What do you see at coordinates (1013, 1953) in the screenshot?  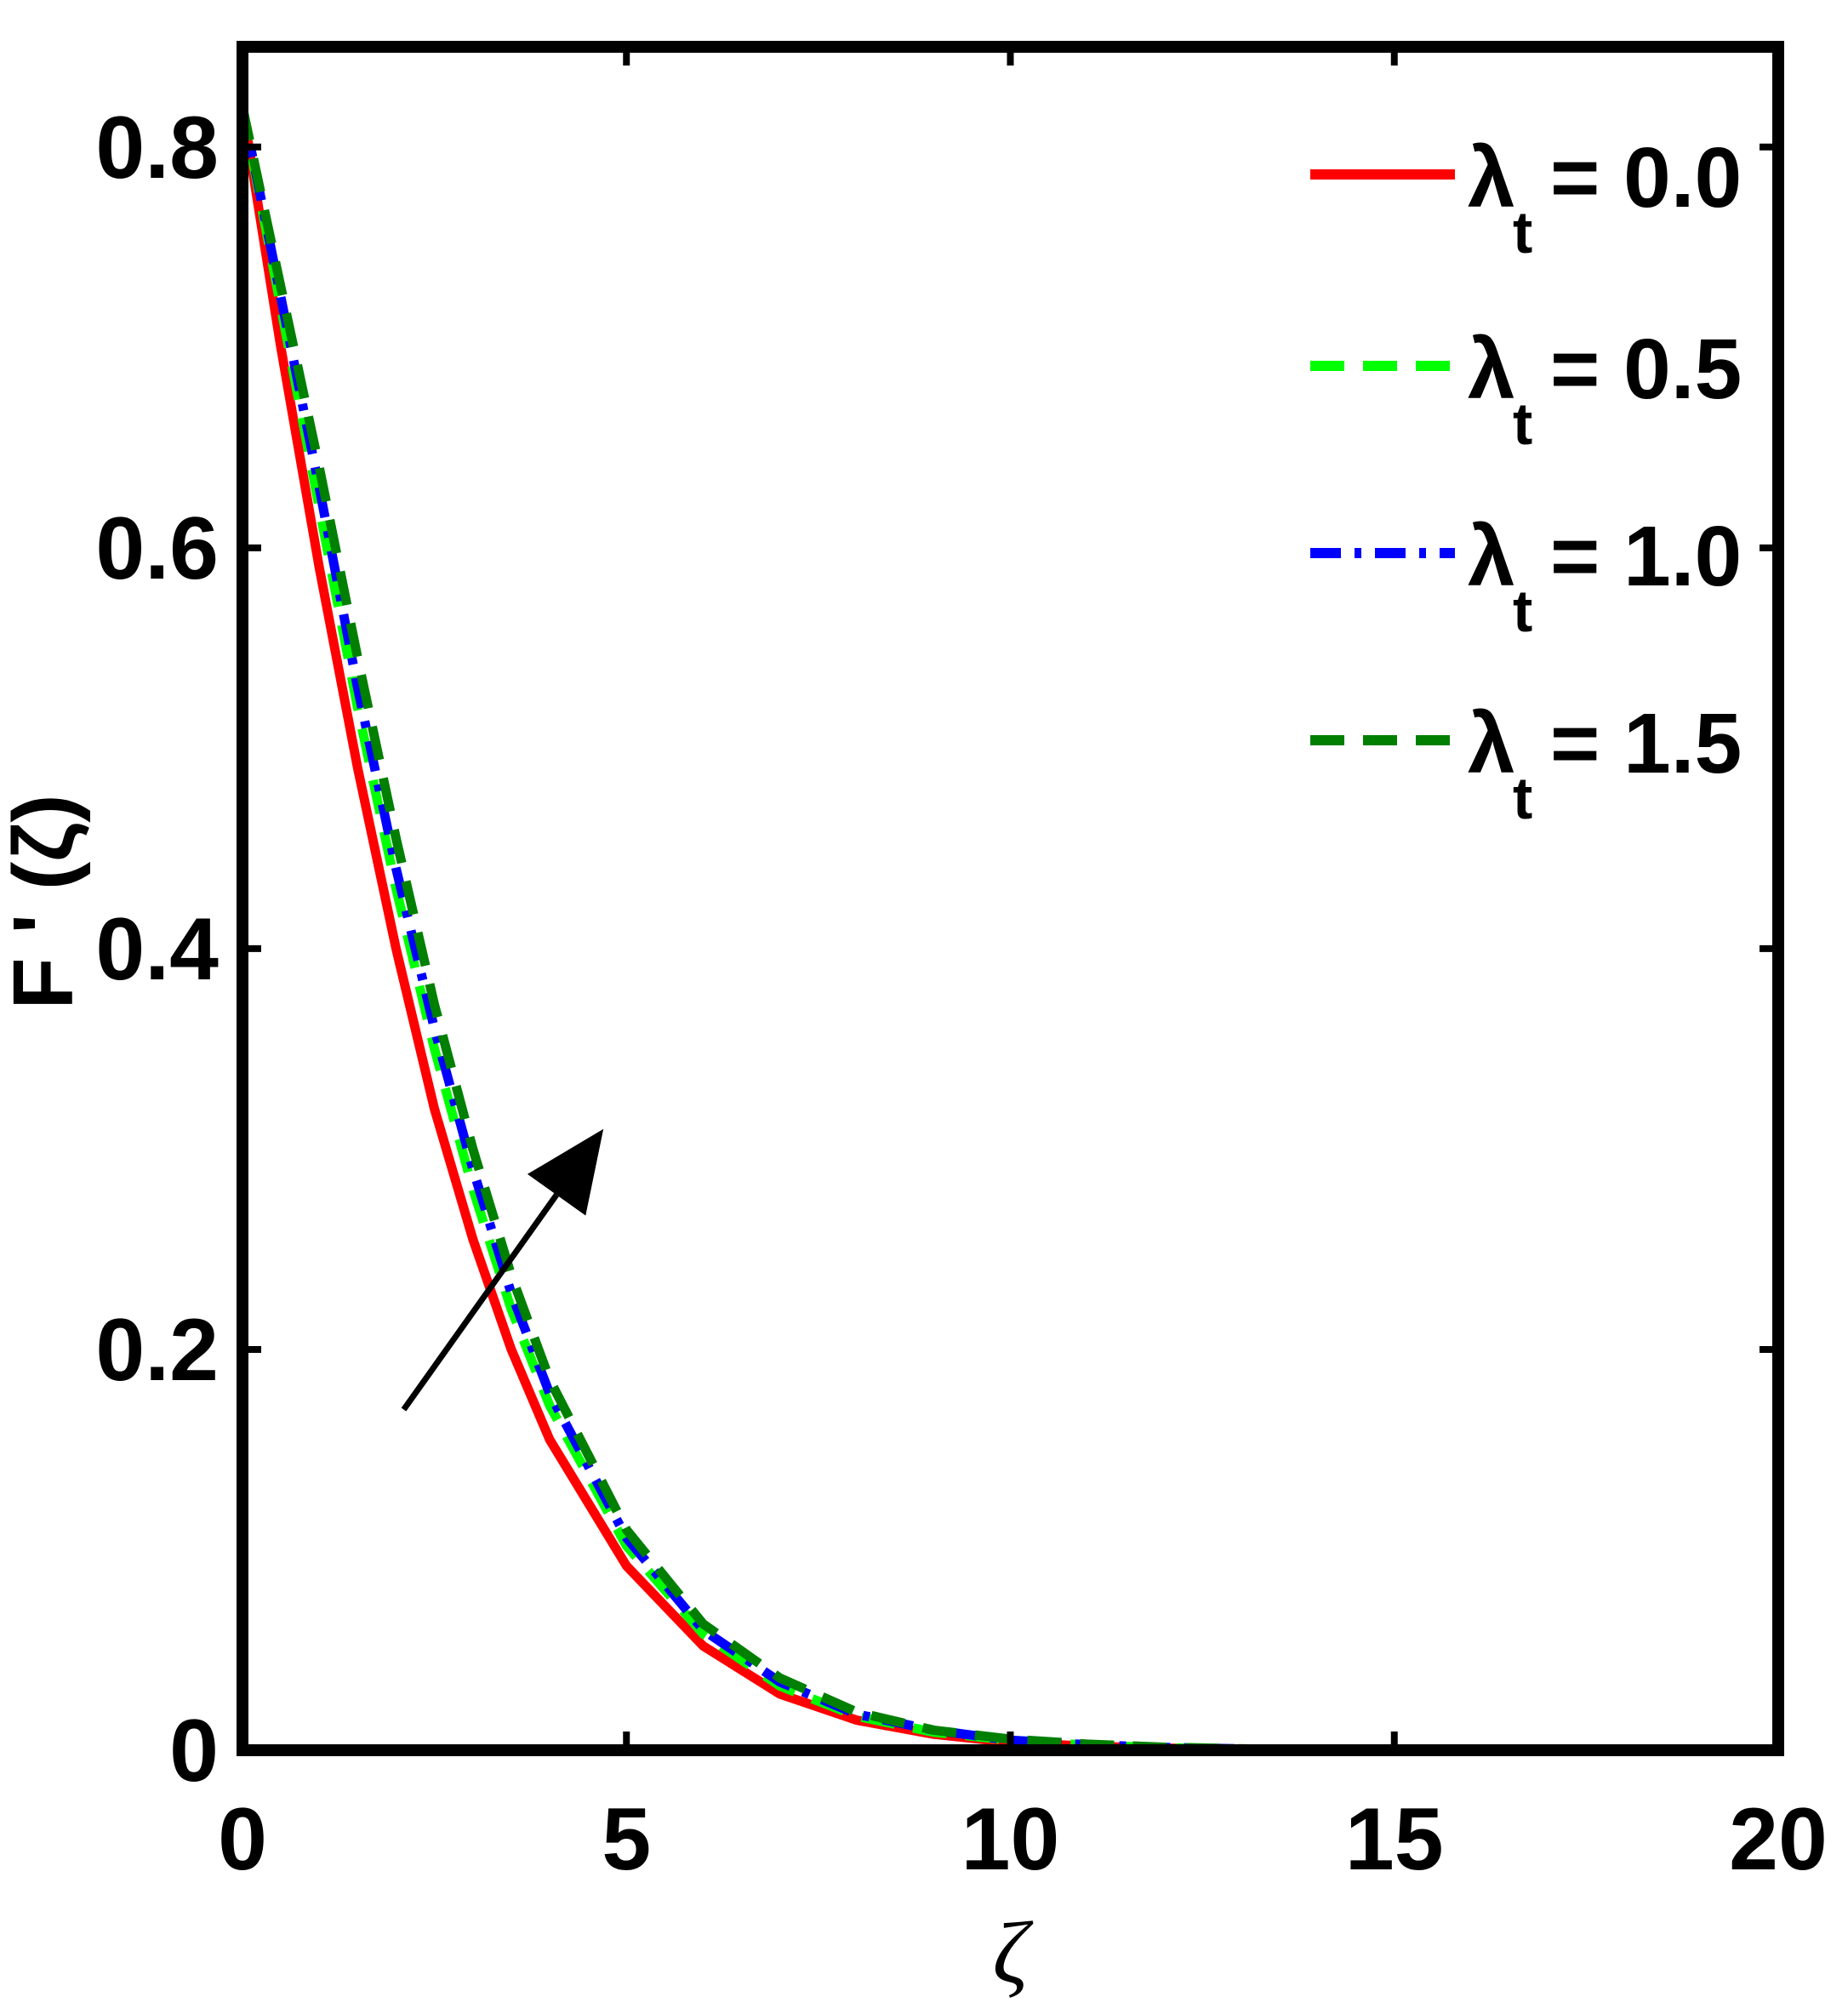 I see `x-axis-label: ζ` at bounding box center [1013, 1953].